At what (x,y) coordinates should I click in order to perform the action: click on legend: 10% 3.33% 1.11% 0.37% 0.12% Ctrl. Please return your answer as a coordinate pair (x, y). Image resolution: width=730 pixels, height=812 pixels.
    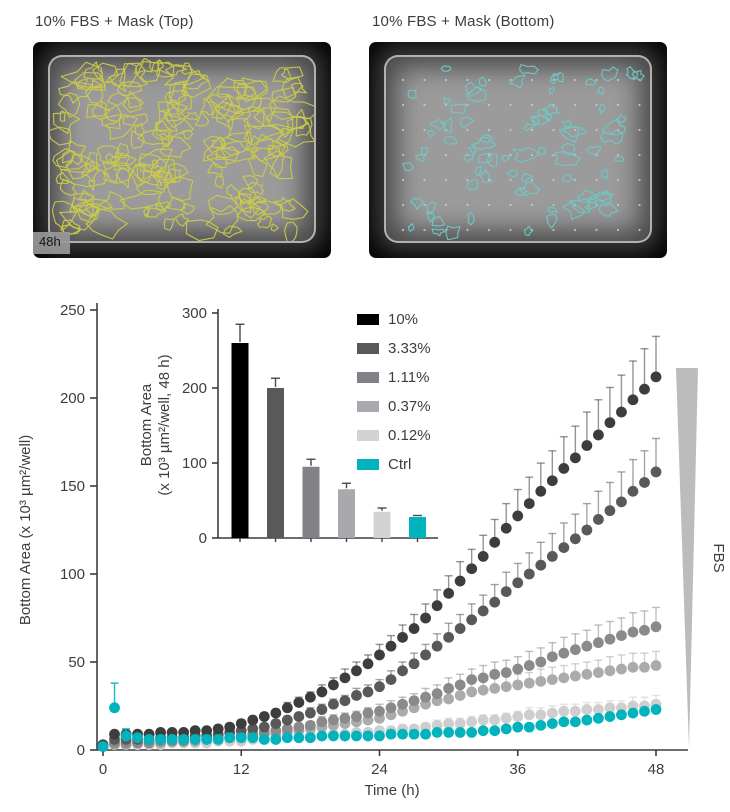
    Looking at the image, I should click on (394, 398).